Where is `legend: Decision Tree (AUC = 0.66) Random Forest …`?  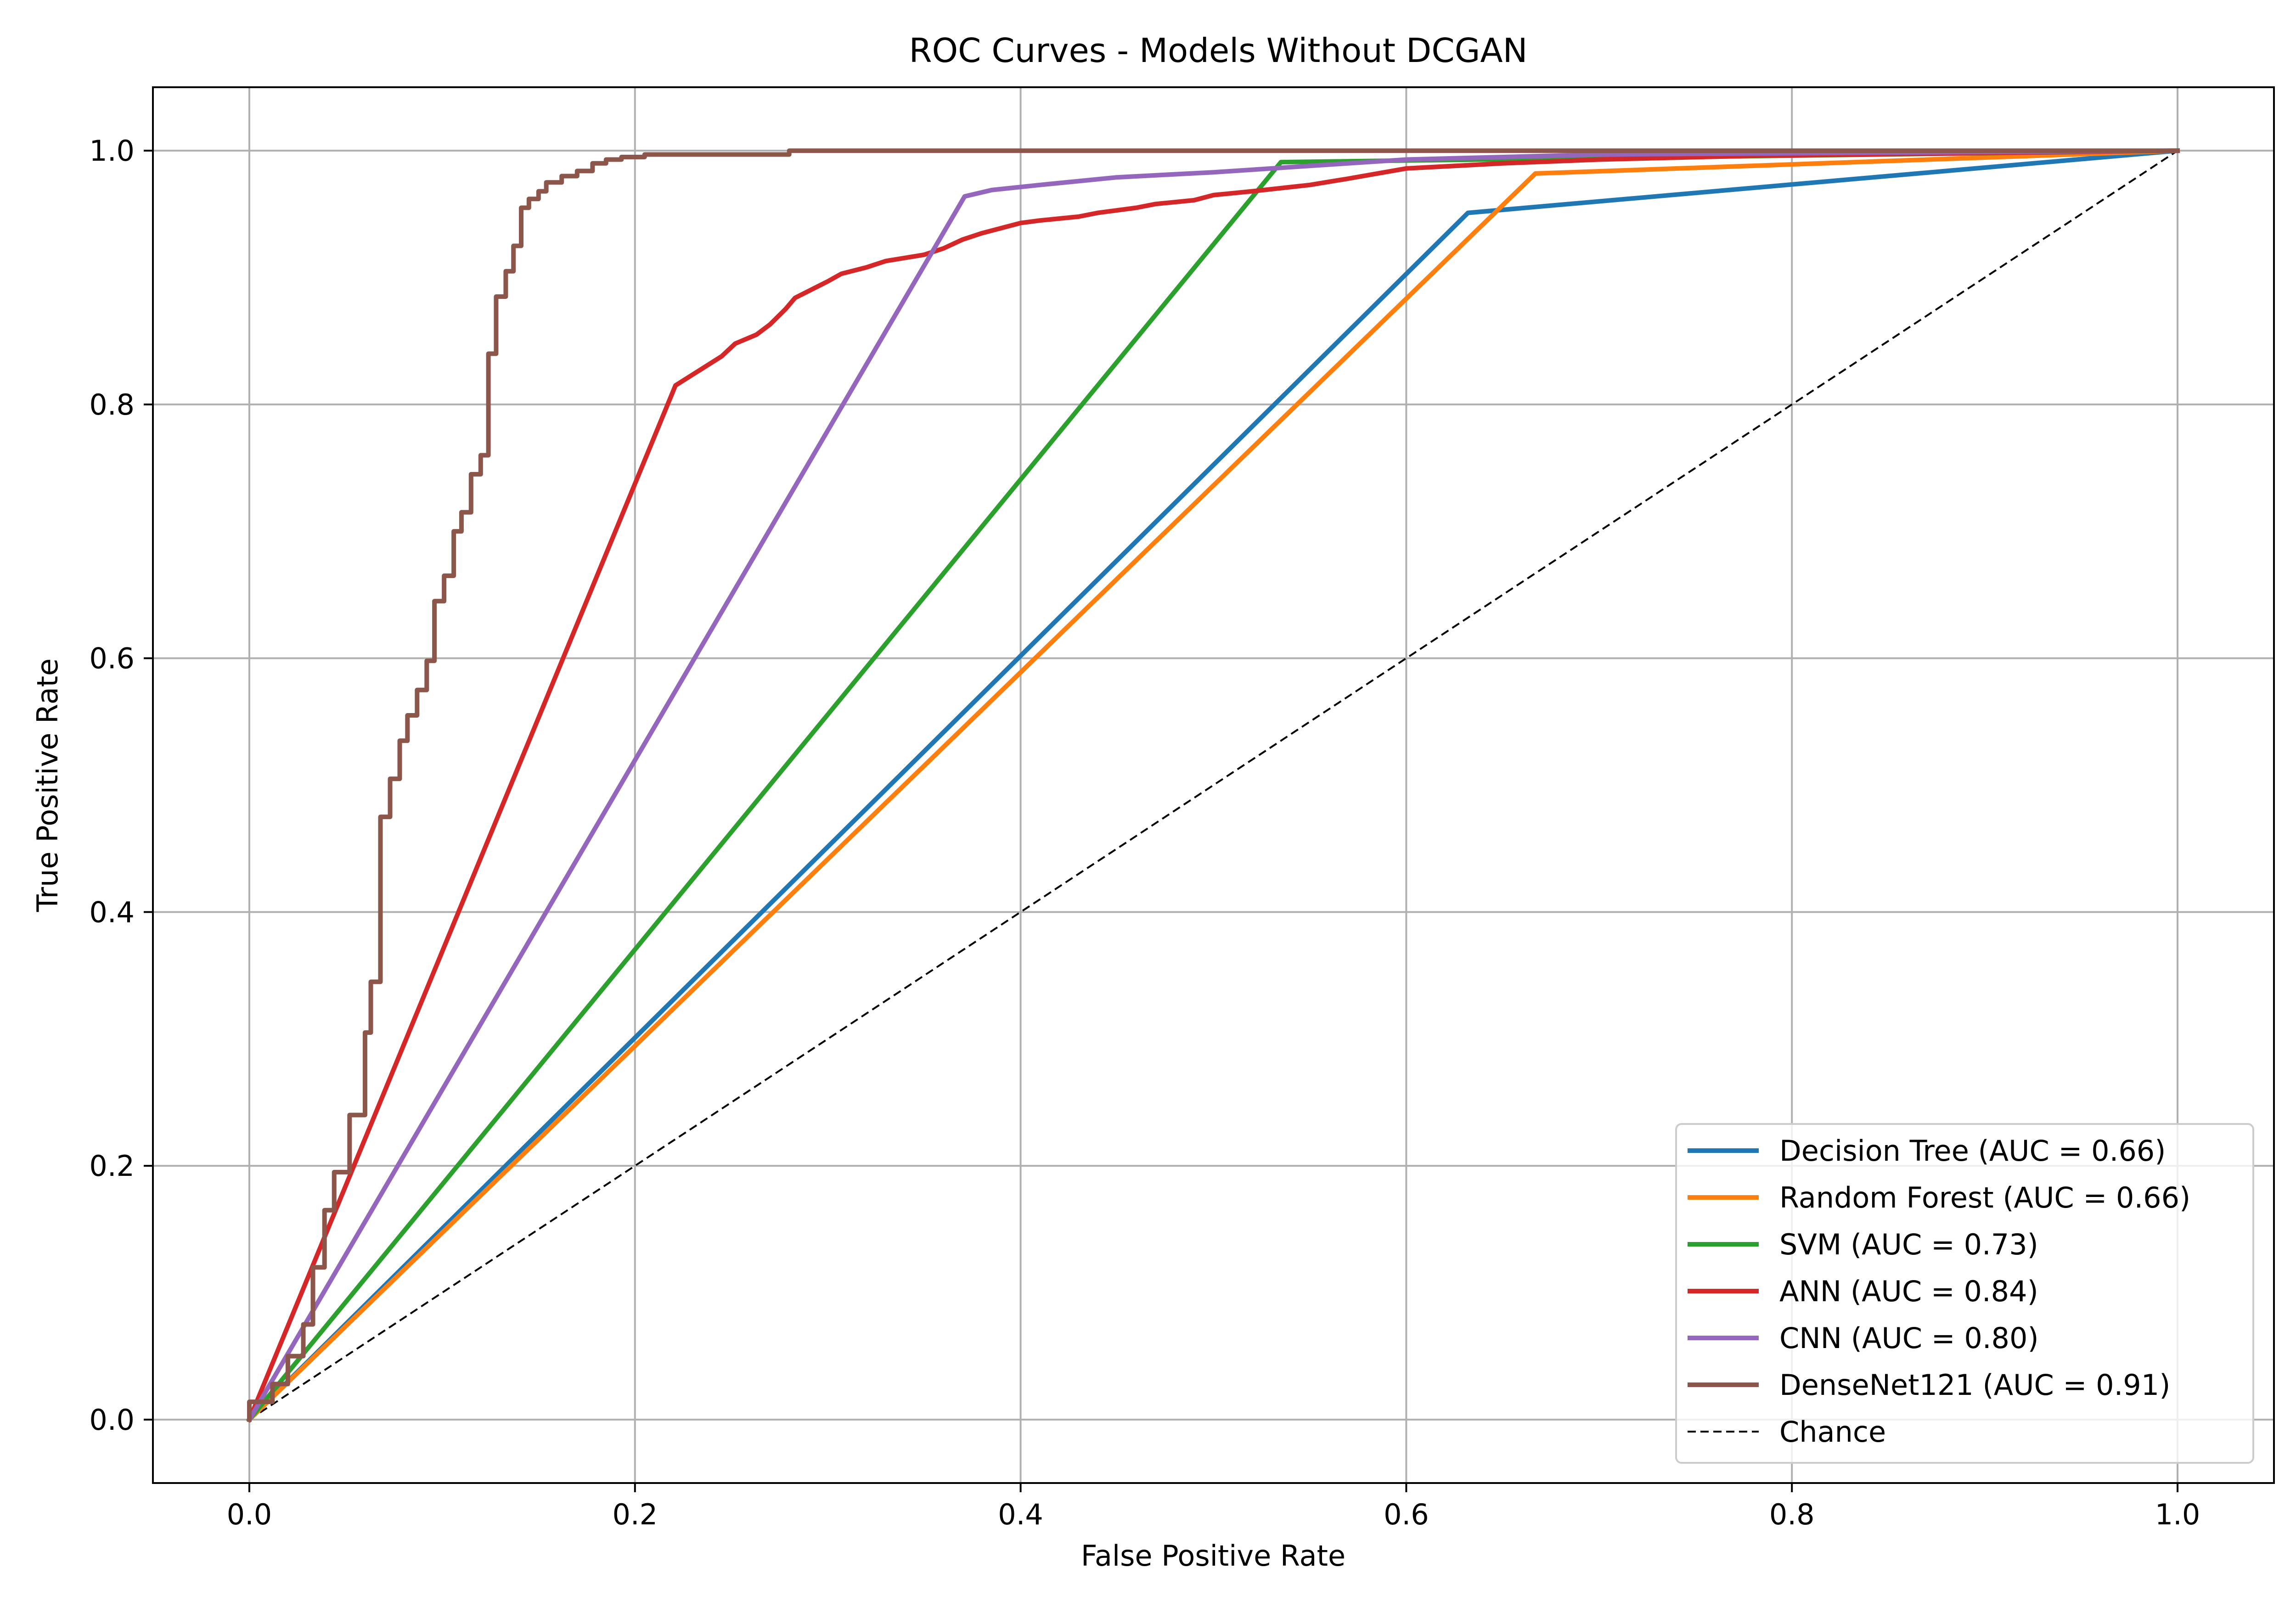 legend: Decision Tree (AUC = 0.66) Random Forest … is located at coordinates (1965, 1293).